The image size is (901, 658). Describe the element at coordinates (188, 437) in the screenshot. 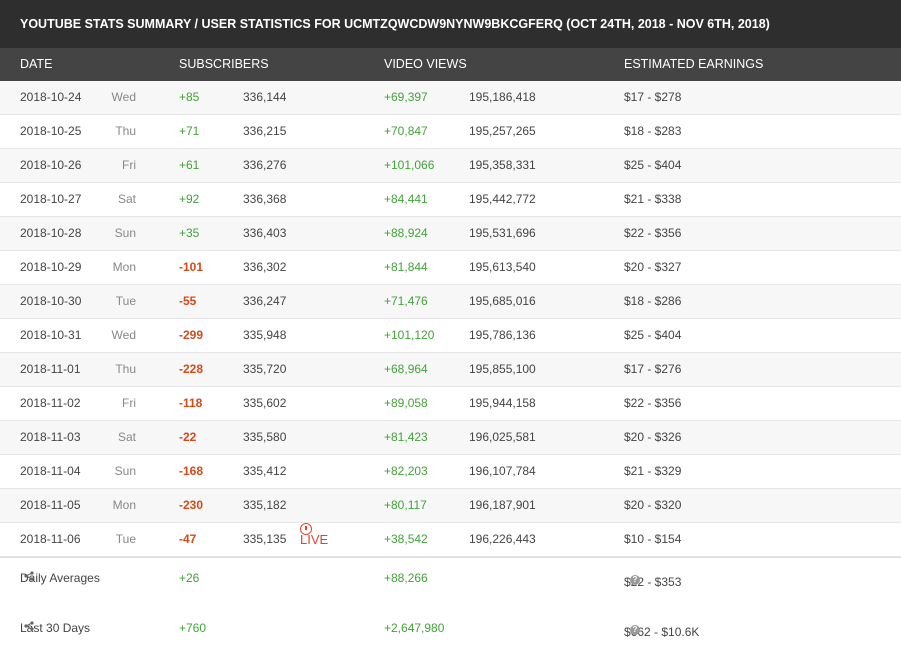

I see `row-sub-change: -22` at that location.